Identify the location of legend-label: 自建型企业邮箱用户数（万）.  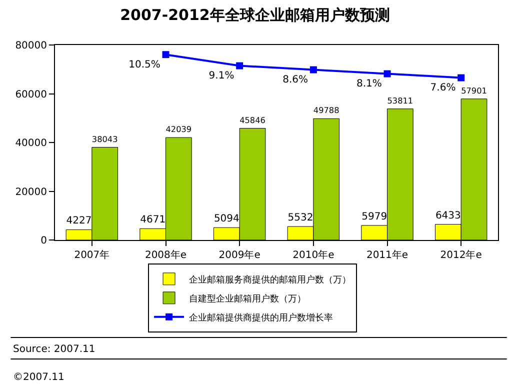
(247, 298).